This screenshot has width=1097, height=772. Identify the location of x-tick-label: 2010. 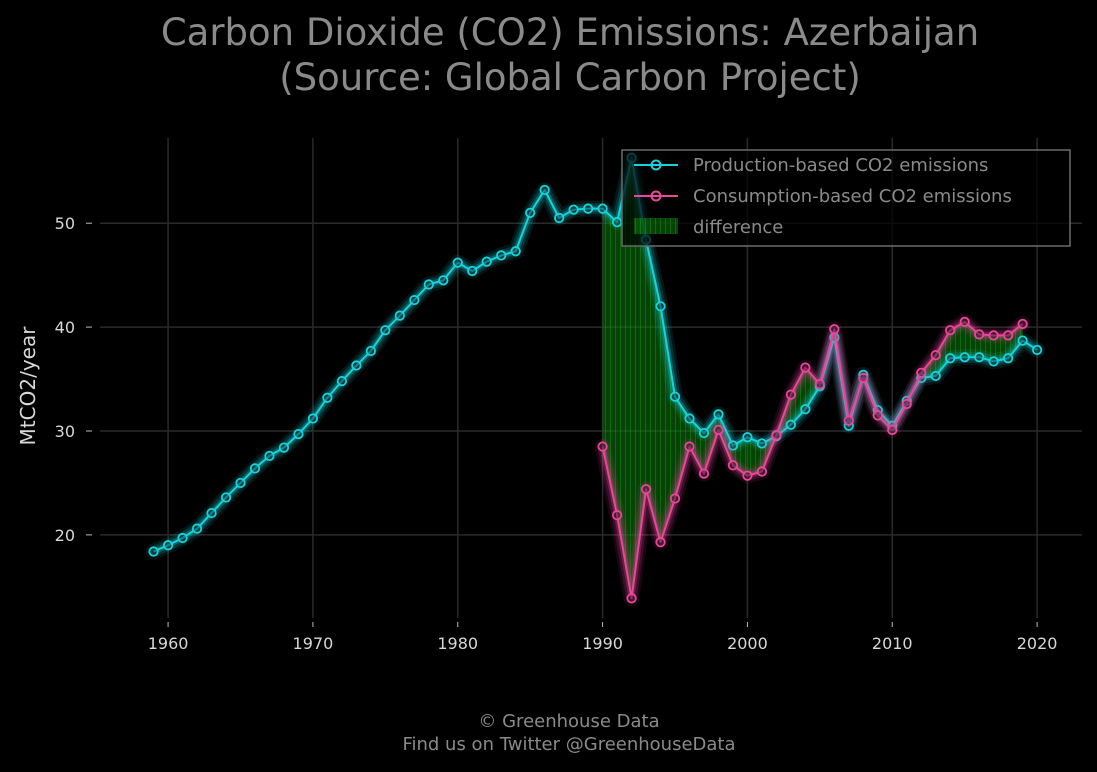
(892, 643).